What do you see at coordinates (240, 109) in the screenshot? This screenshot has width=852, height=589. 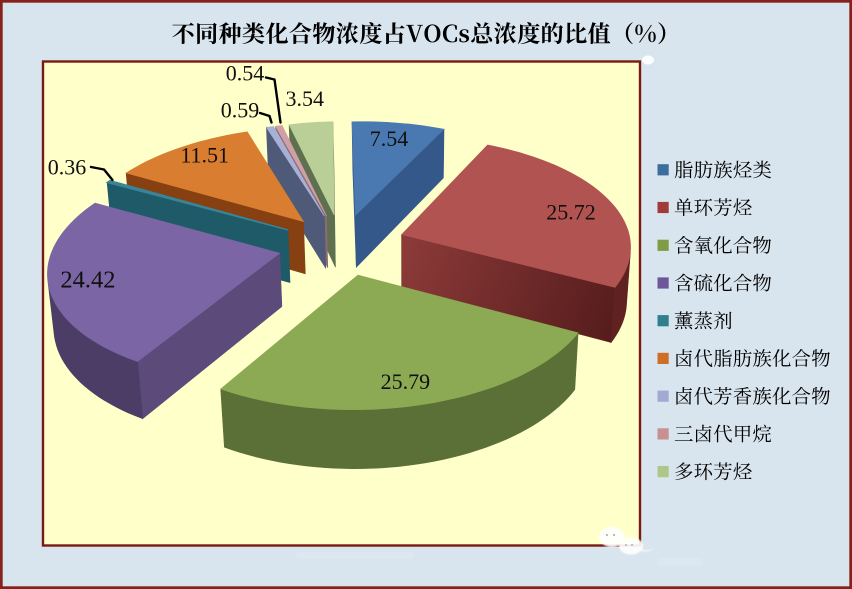 I see `svg-text: 0.59` at bounding box center [240, 109].